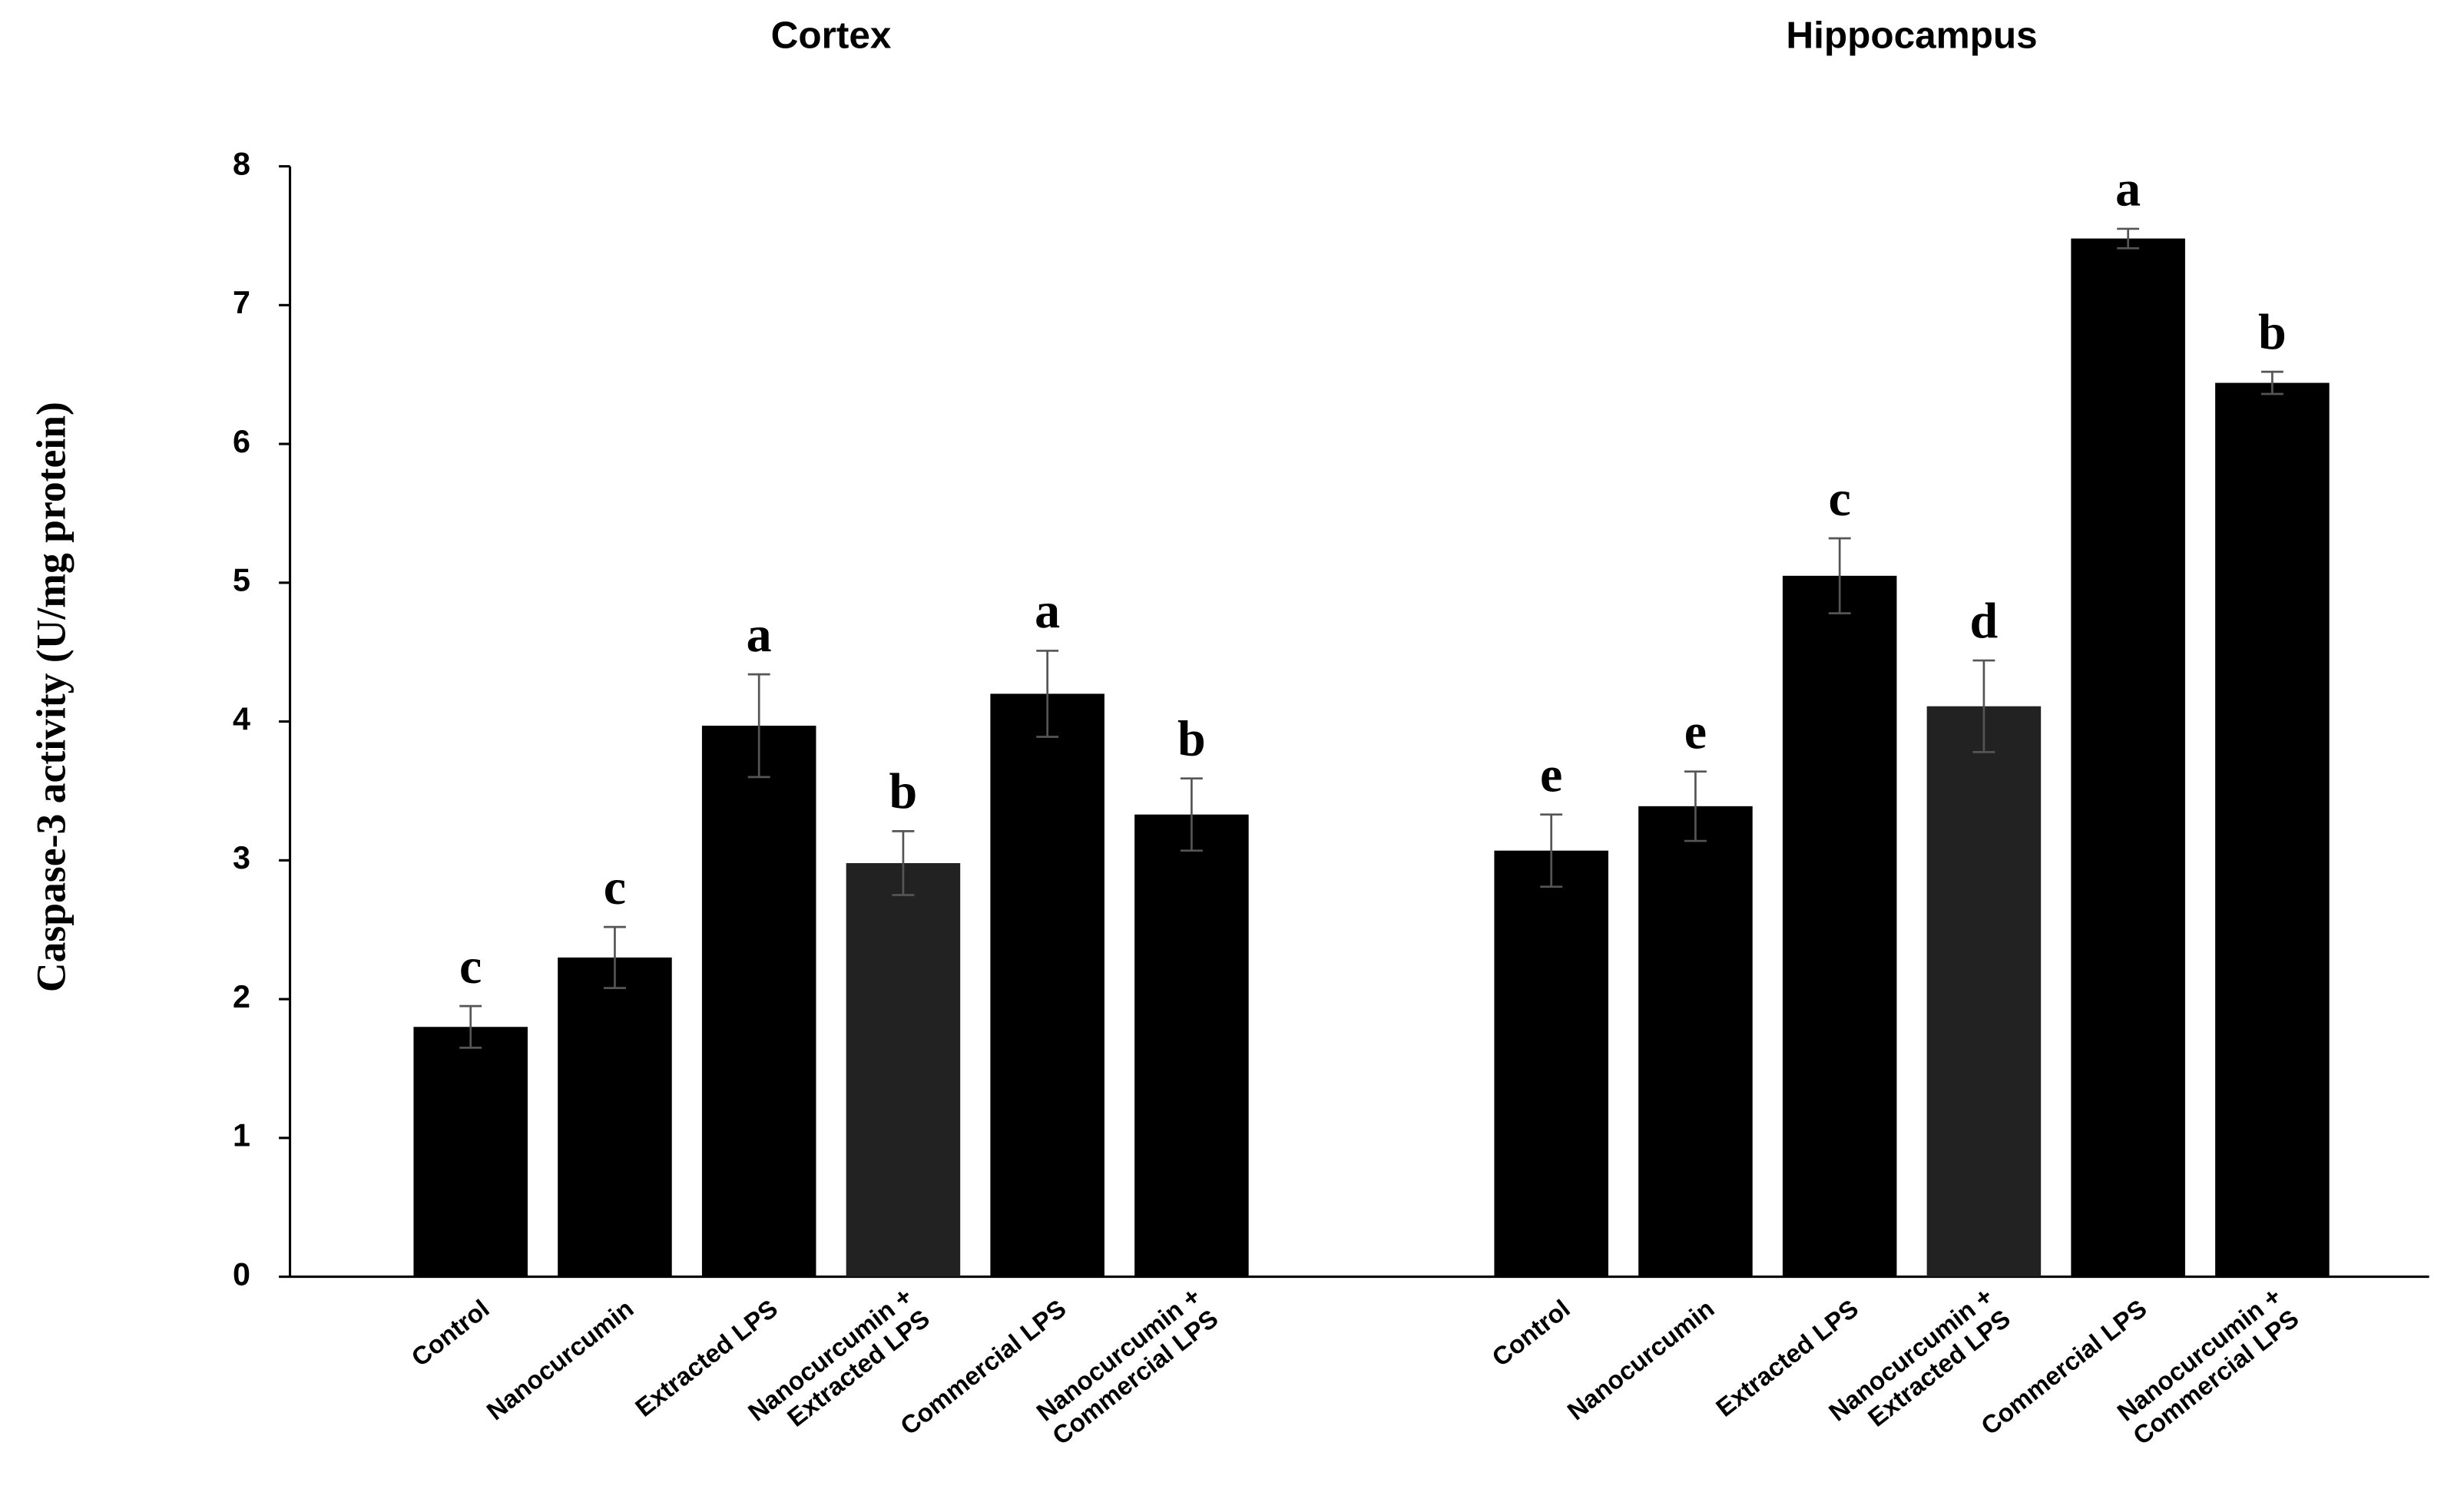  I want to click on y-tick-label: 3, so click(242, 857).